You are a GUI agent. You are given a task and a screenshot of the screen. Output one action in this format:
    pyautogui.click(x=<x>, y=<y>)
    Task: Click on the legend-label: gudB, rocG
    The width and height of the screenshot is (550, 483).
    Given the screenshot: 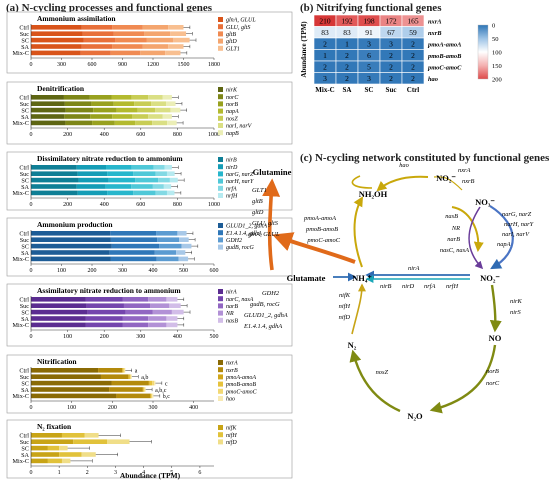 What is the action you would take?
    pyautogui.click(x=240, y=248)
    